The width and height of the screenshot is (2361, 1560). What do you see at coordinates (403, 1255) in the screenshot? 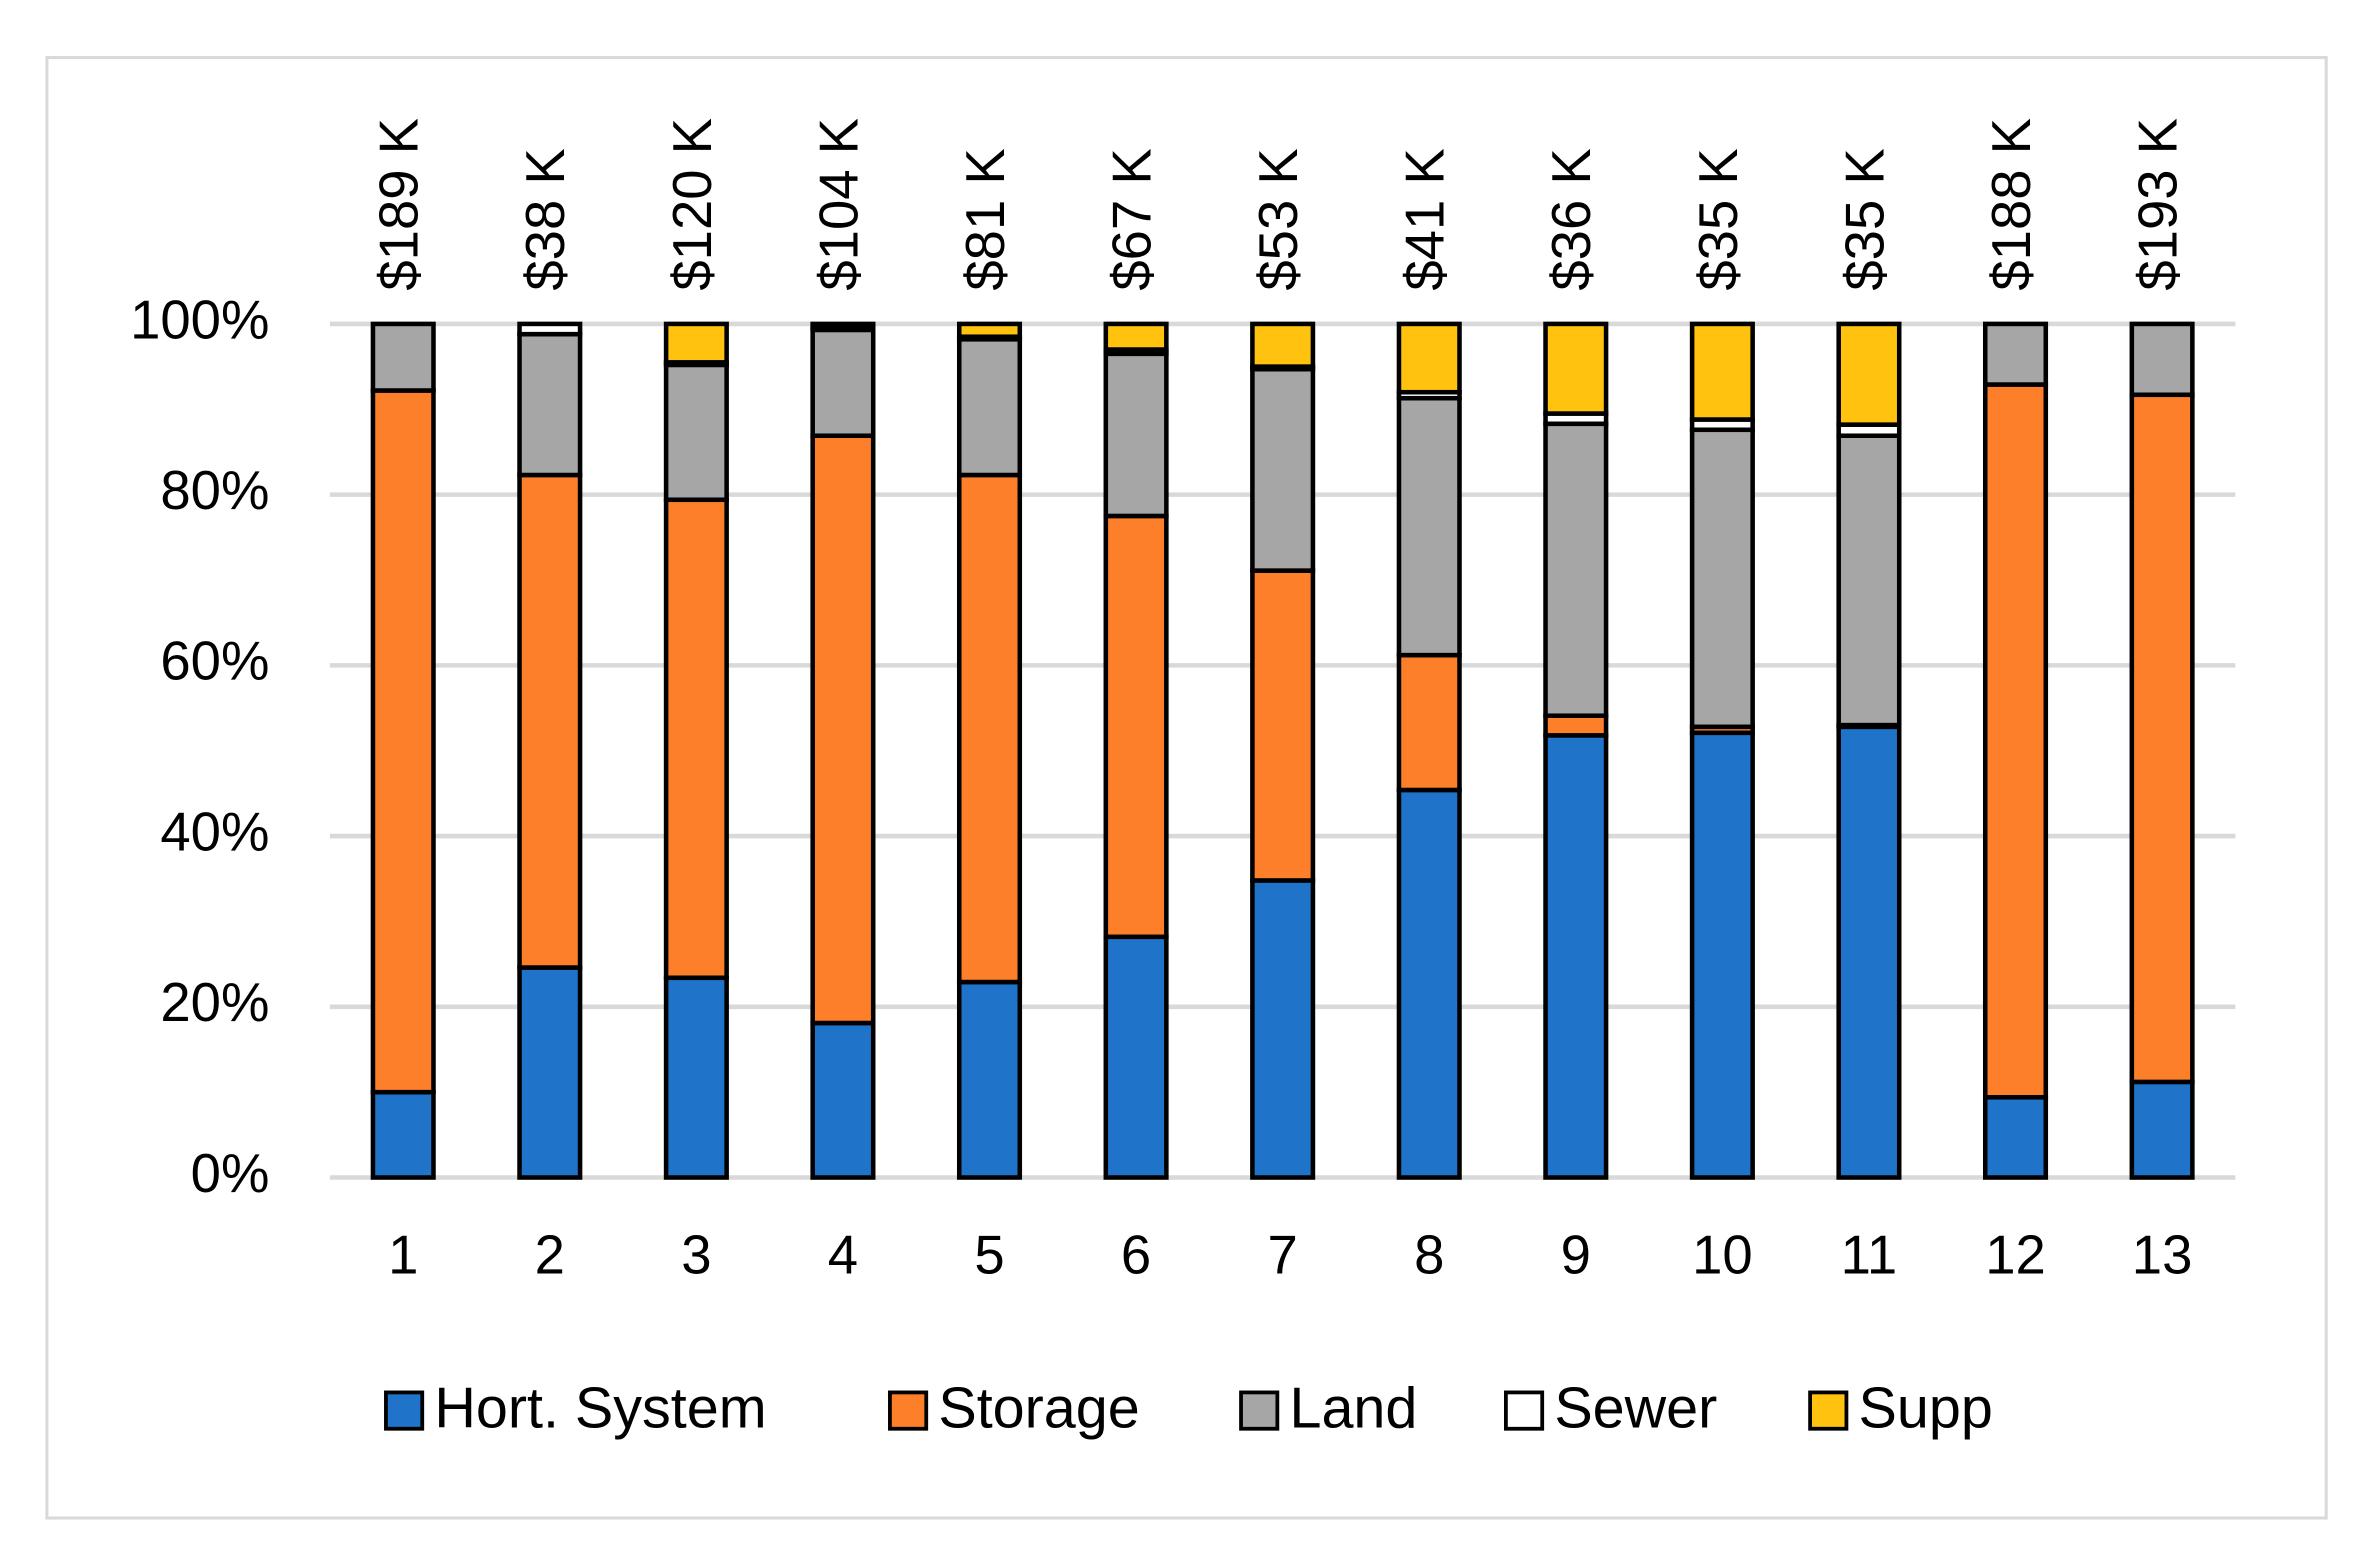
I see `x-tick-label: 1` at bounding box center [403, 1255].